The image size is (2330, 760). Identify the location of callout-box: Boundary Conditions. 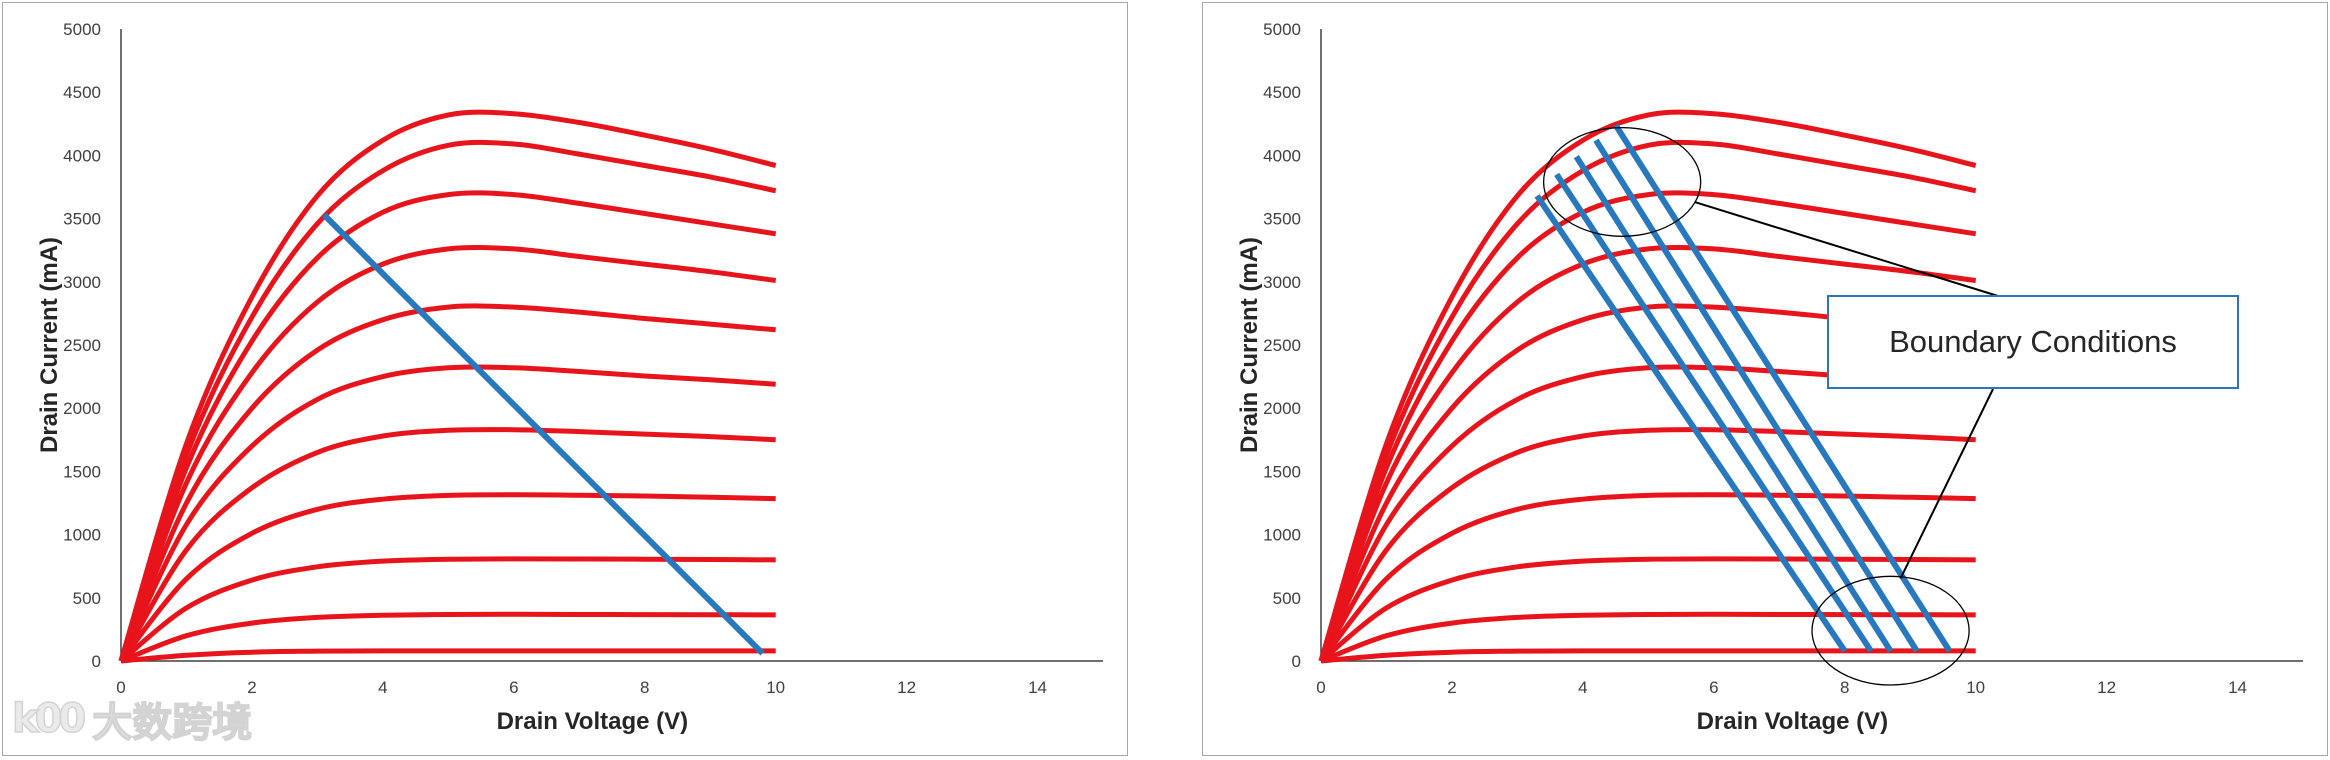
(2033, 342).